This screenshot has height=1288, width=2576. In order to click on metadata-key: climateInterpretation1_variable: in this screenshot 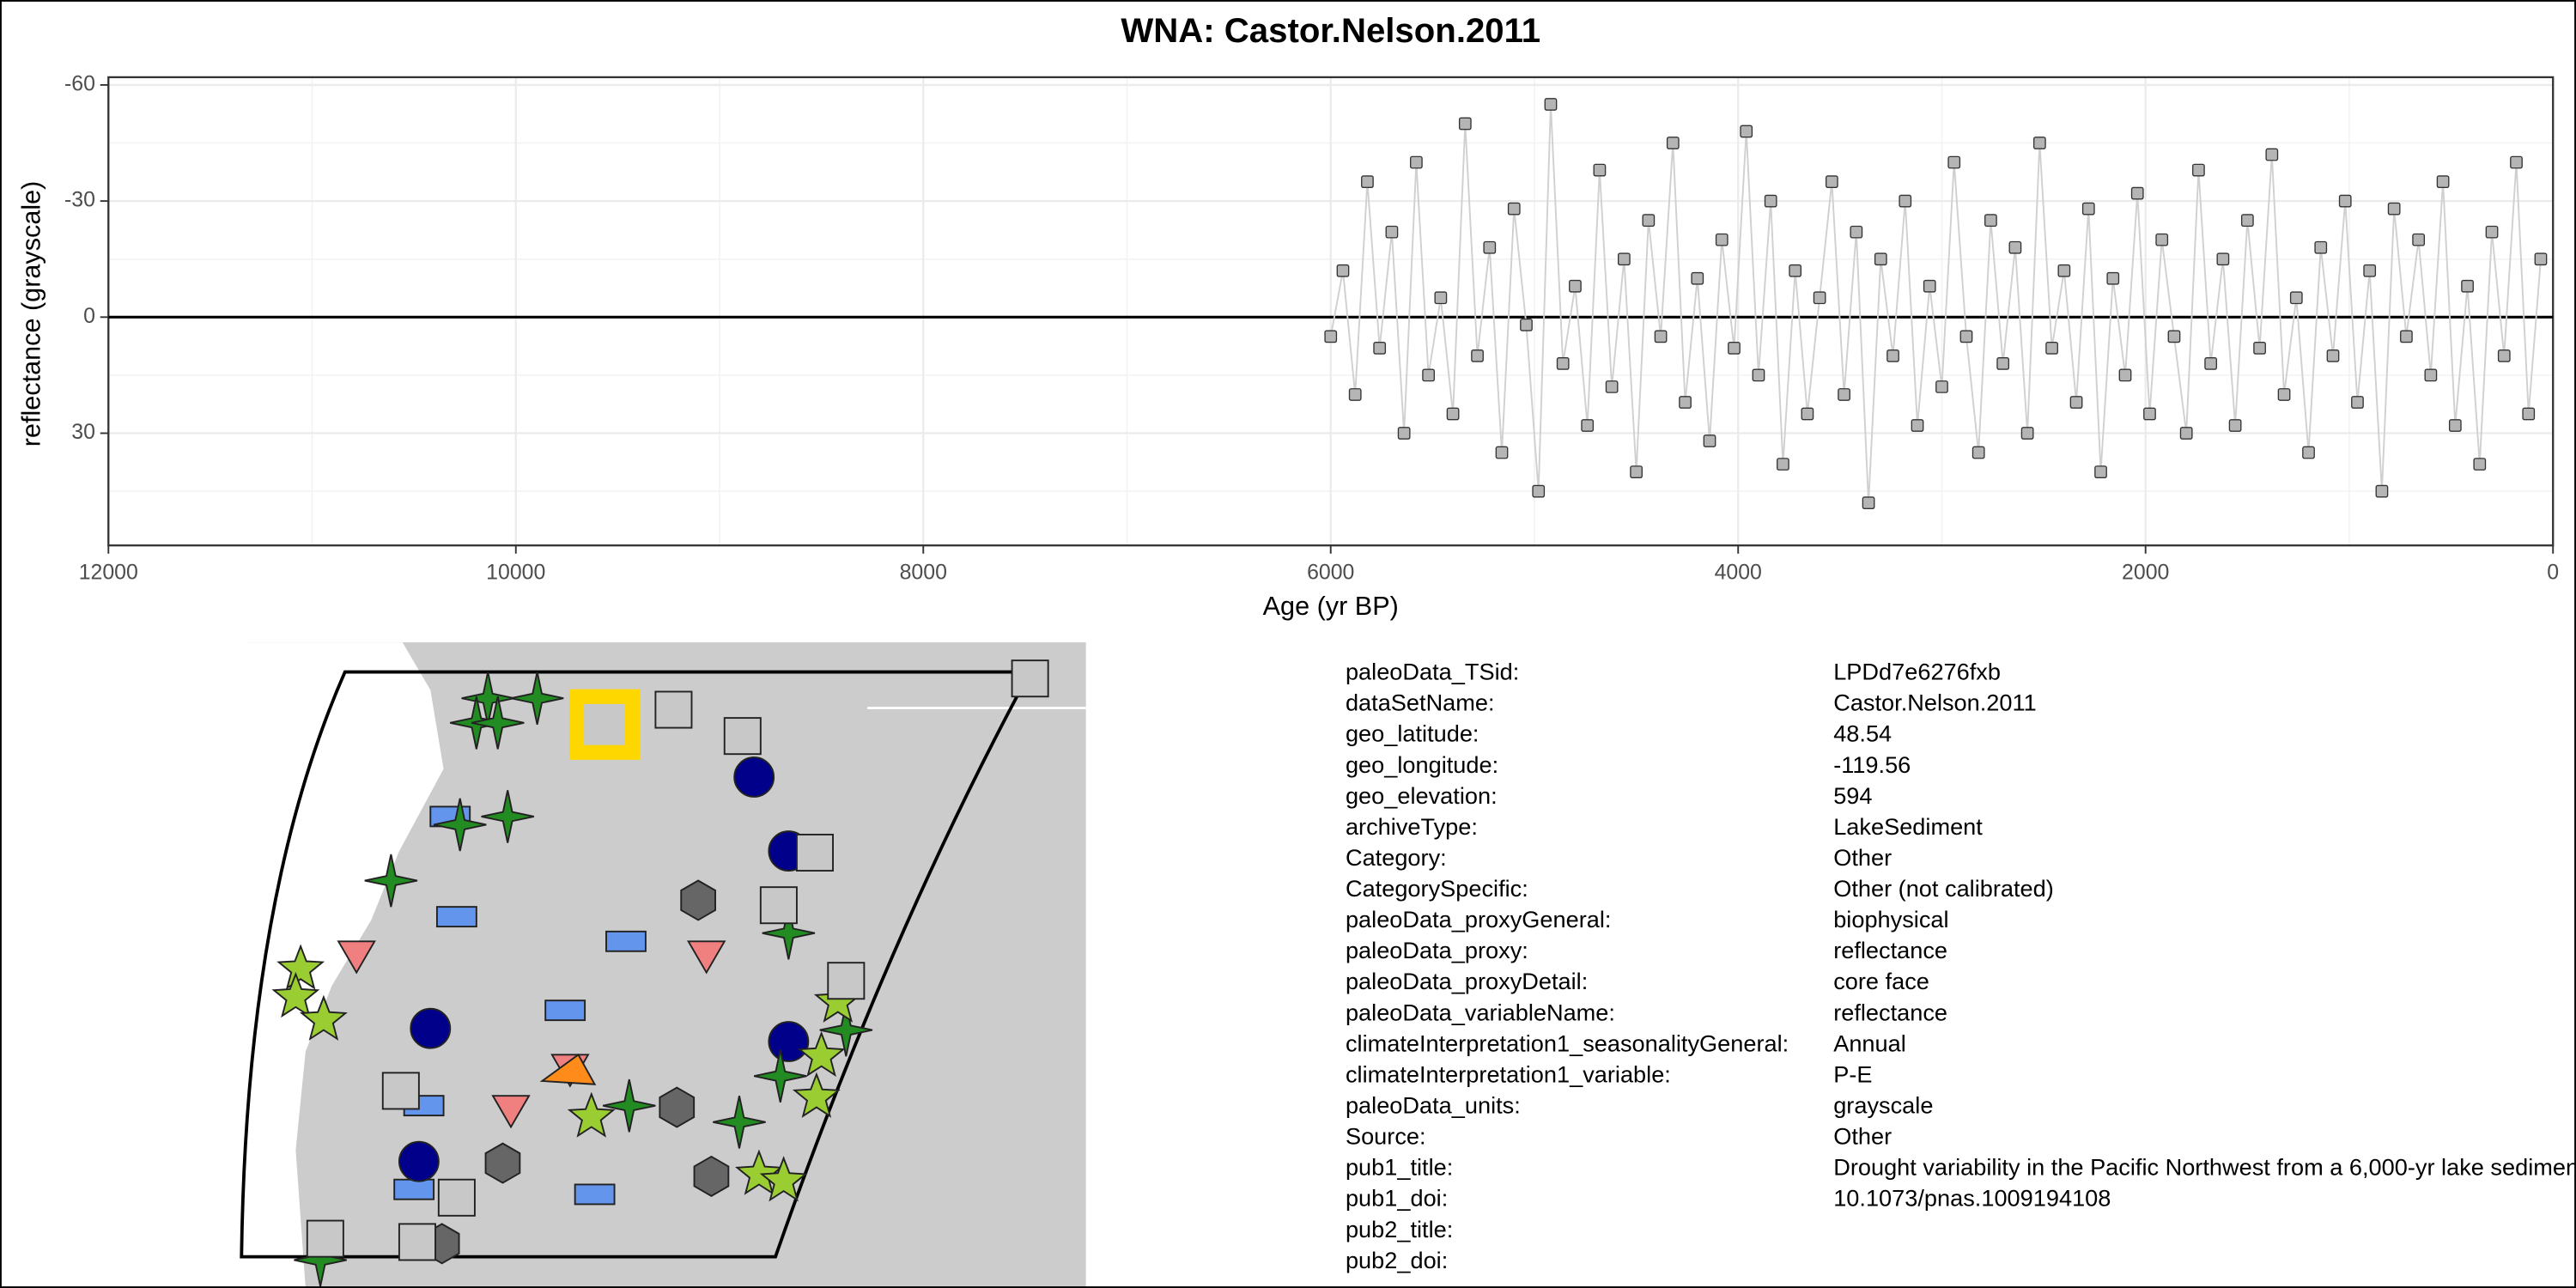, I will do `click(1508, 1074)`.